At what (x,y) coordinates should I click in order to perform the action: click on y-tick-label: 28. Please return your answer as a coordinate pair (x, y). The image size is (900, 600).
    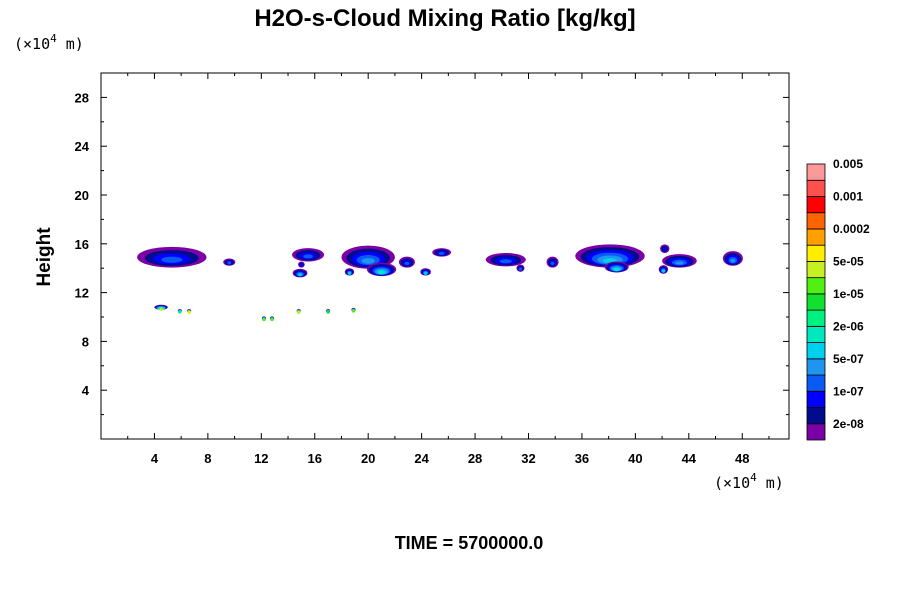
    Looking at the image, I should click on (82, 97).